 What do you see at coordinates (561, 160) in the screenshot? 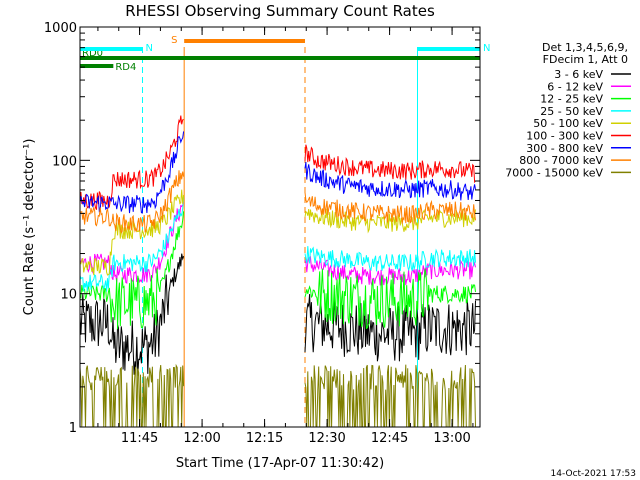
I see `legend-label-7: 800 - 7000 keV` at bounding box center [561, 160].